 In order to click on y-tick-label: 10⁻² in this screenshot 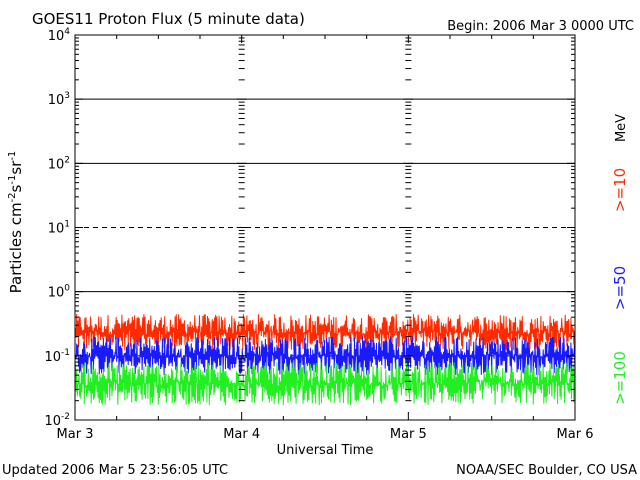, I will do `click(57, 420)`.